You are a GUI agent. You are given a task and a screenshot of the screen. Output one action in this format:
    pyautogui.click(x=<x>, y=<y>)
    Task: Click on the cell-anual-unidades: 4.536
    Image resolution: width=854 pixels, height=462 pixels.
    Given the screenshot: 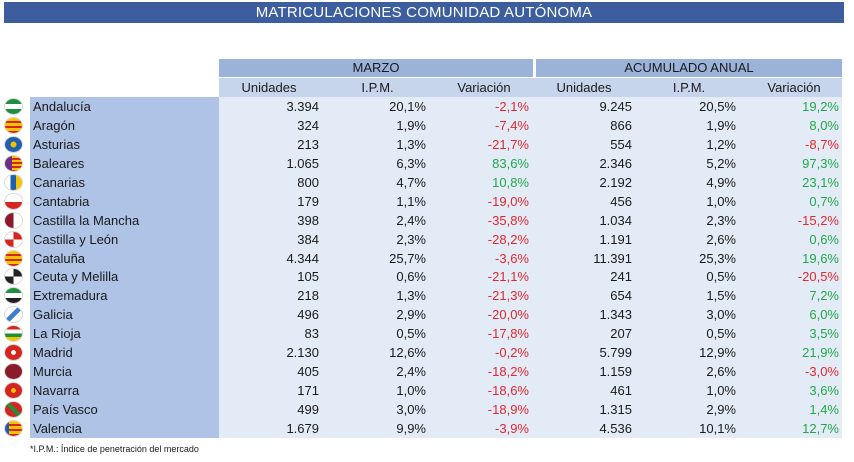 What is the action you would take?
    pyautogui.click(x=615, y=428)
    